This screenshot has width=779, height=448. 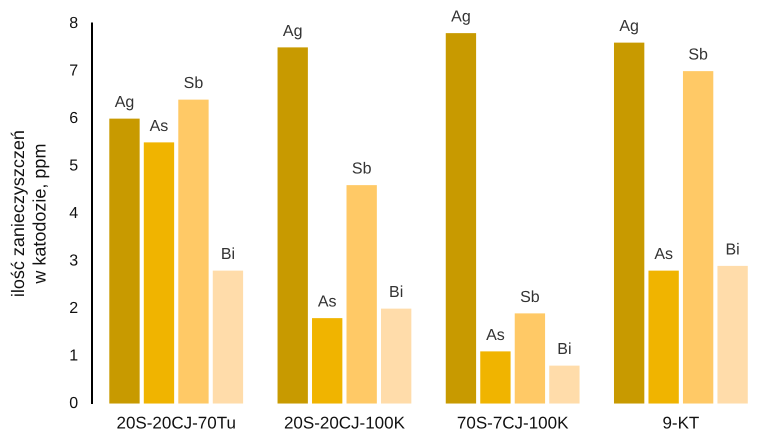 I want to click on y-tick-label: 5, so click(x=73, y=166).